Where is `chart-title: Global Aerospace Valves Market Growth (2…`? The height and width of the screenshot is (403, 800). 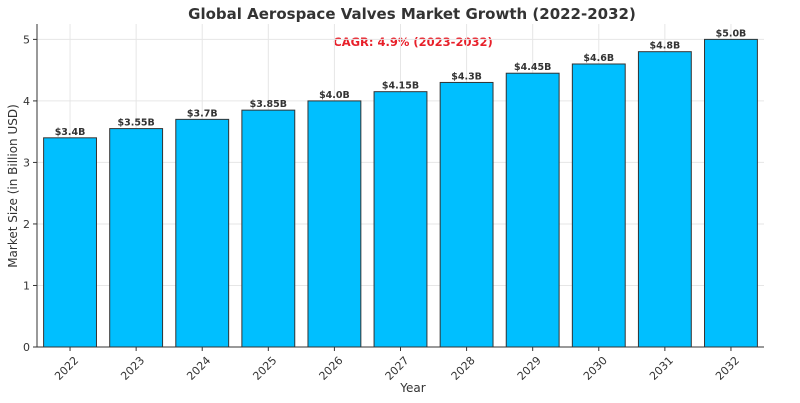 chart-title: Global Aerospace Valves Market Growth (2… is located at coordinates (412, 14).